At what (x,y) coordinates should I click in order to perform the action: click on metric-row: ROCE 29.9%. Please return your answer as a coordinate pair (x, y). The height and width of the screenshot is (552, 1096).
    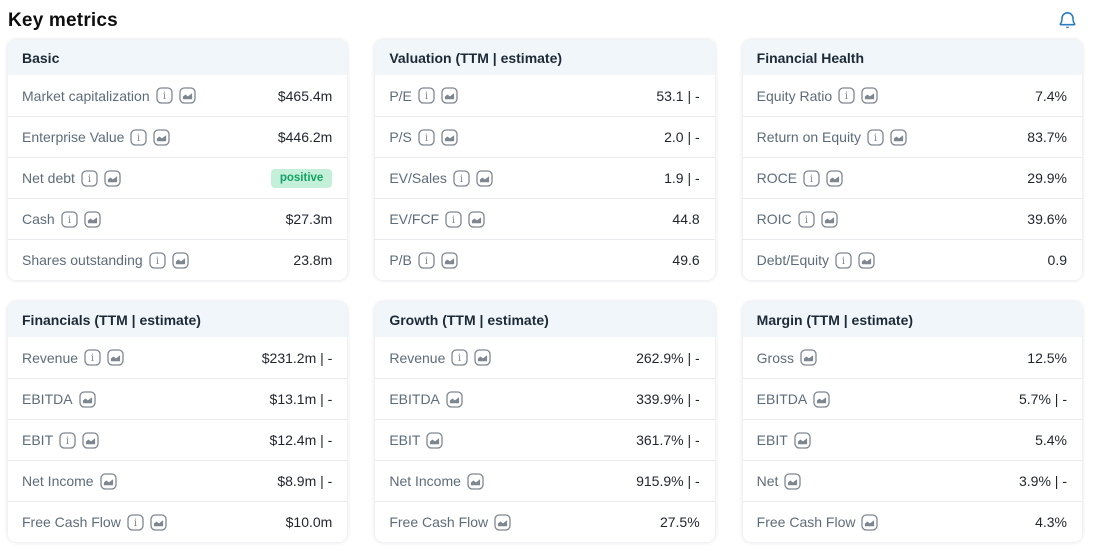
    Looking at the image, I should click on (912, 177).